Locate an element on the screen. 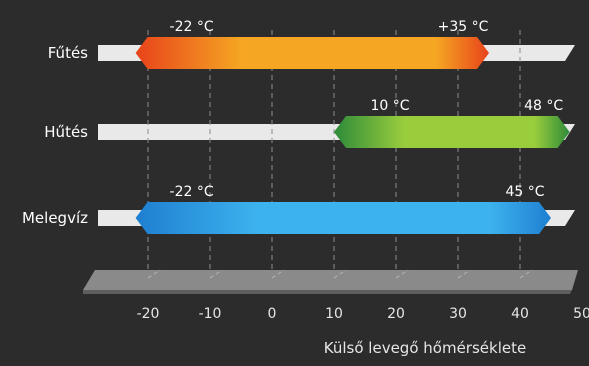 The height and width of the screenshot is (366, 589). axis-platform is located at coordinates (330, 280).